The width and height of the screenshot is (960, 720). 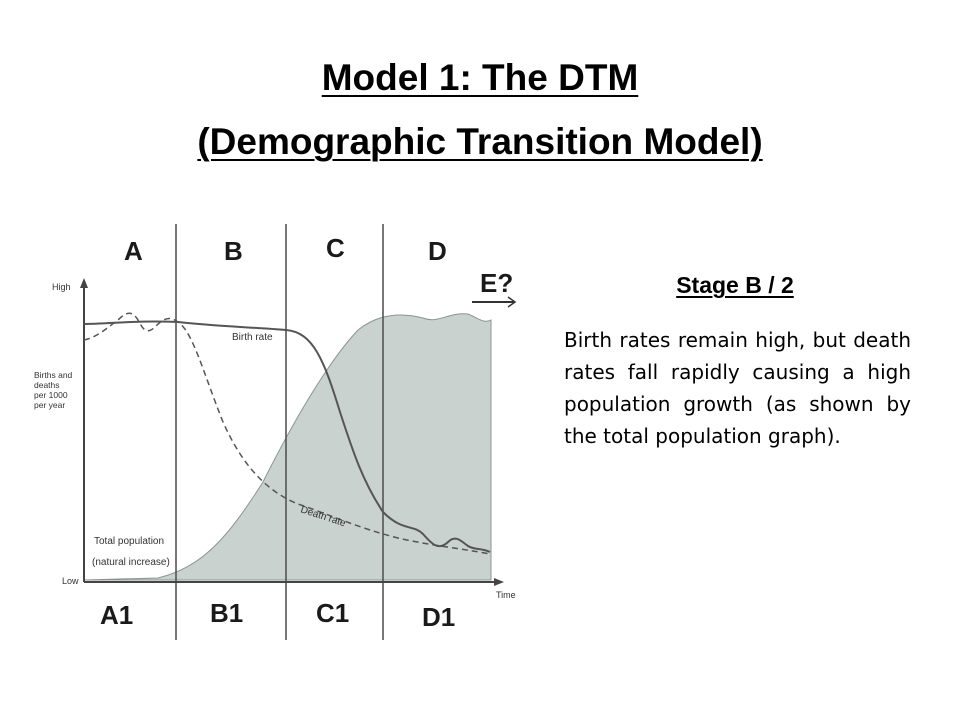 I want to click on stage-label-d: D, so click(x=437, y=251).